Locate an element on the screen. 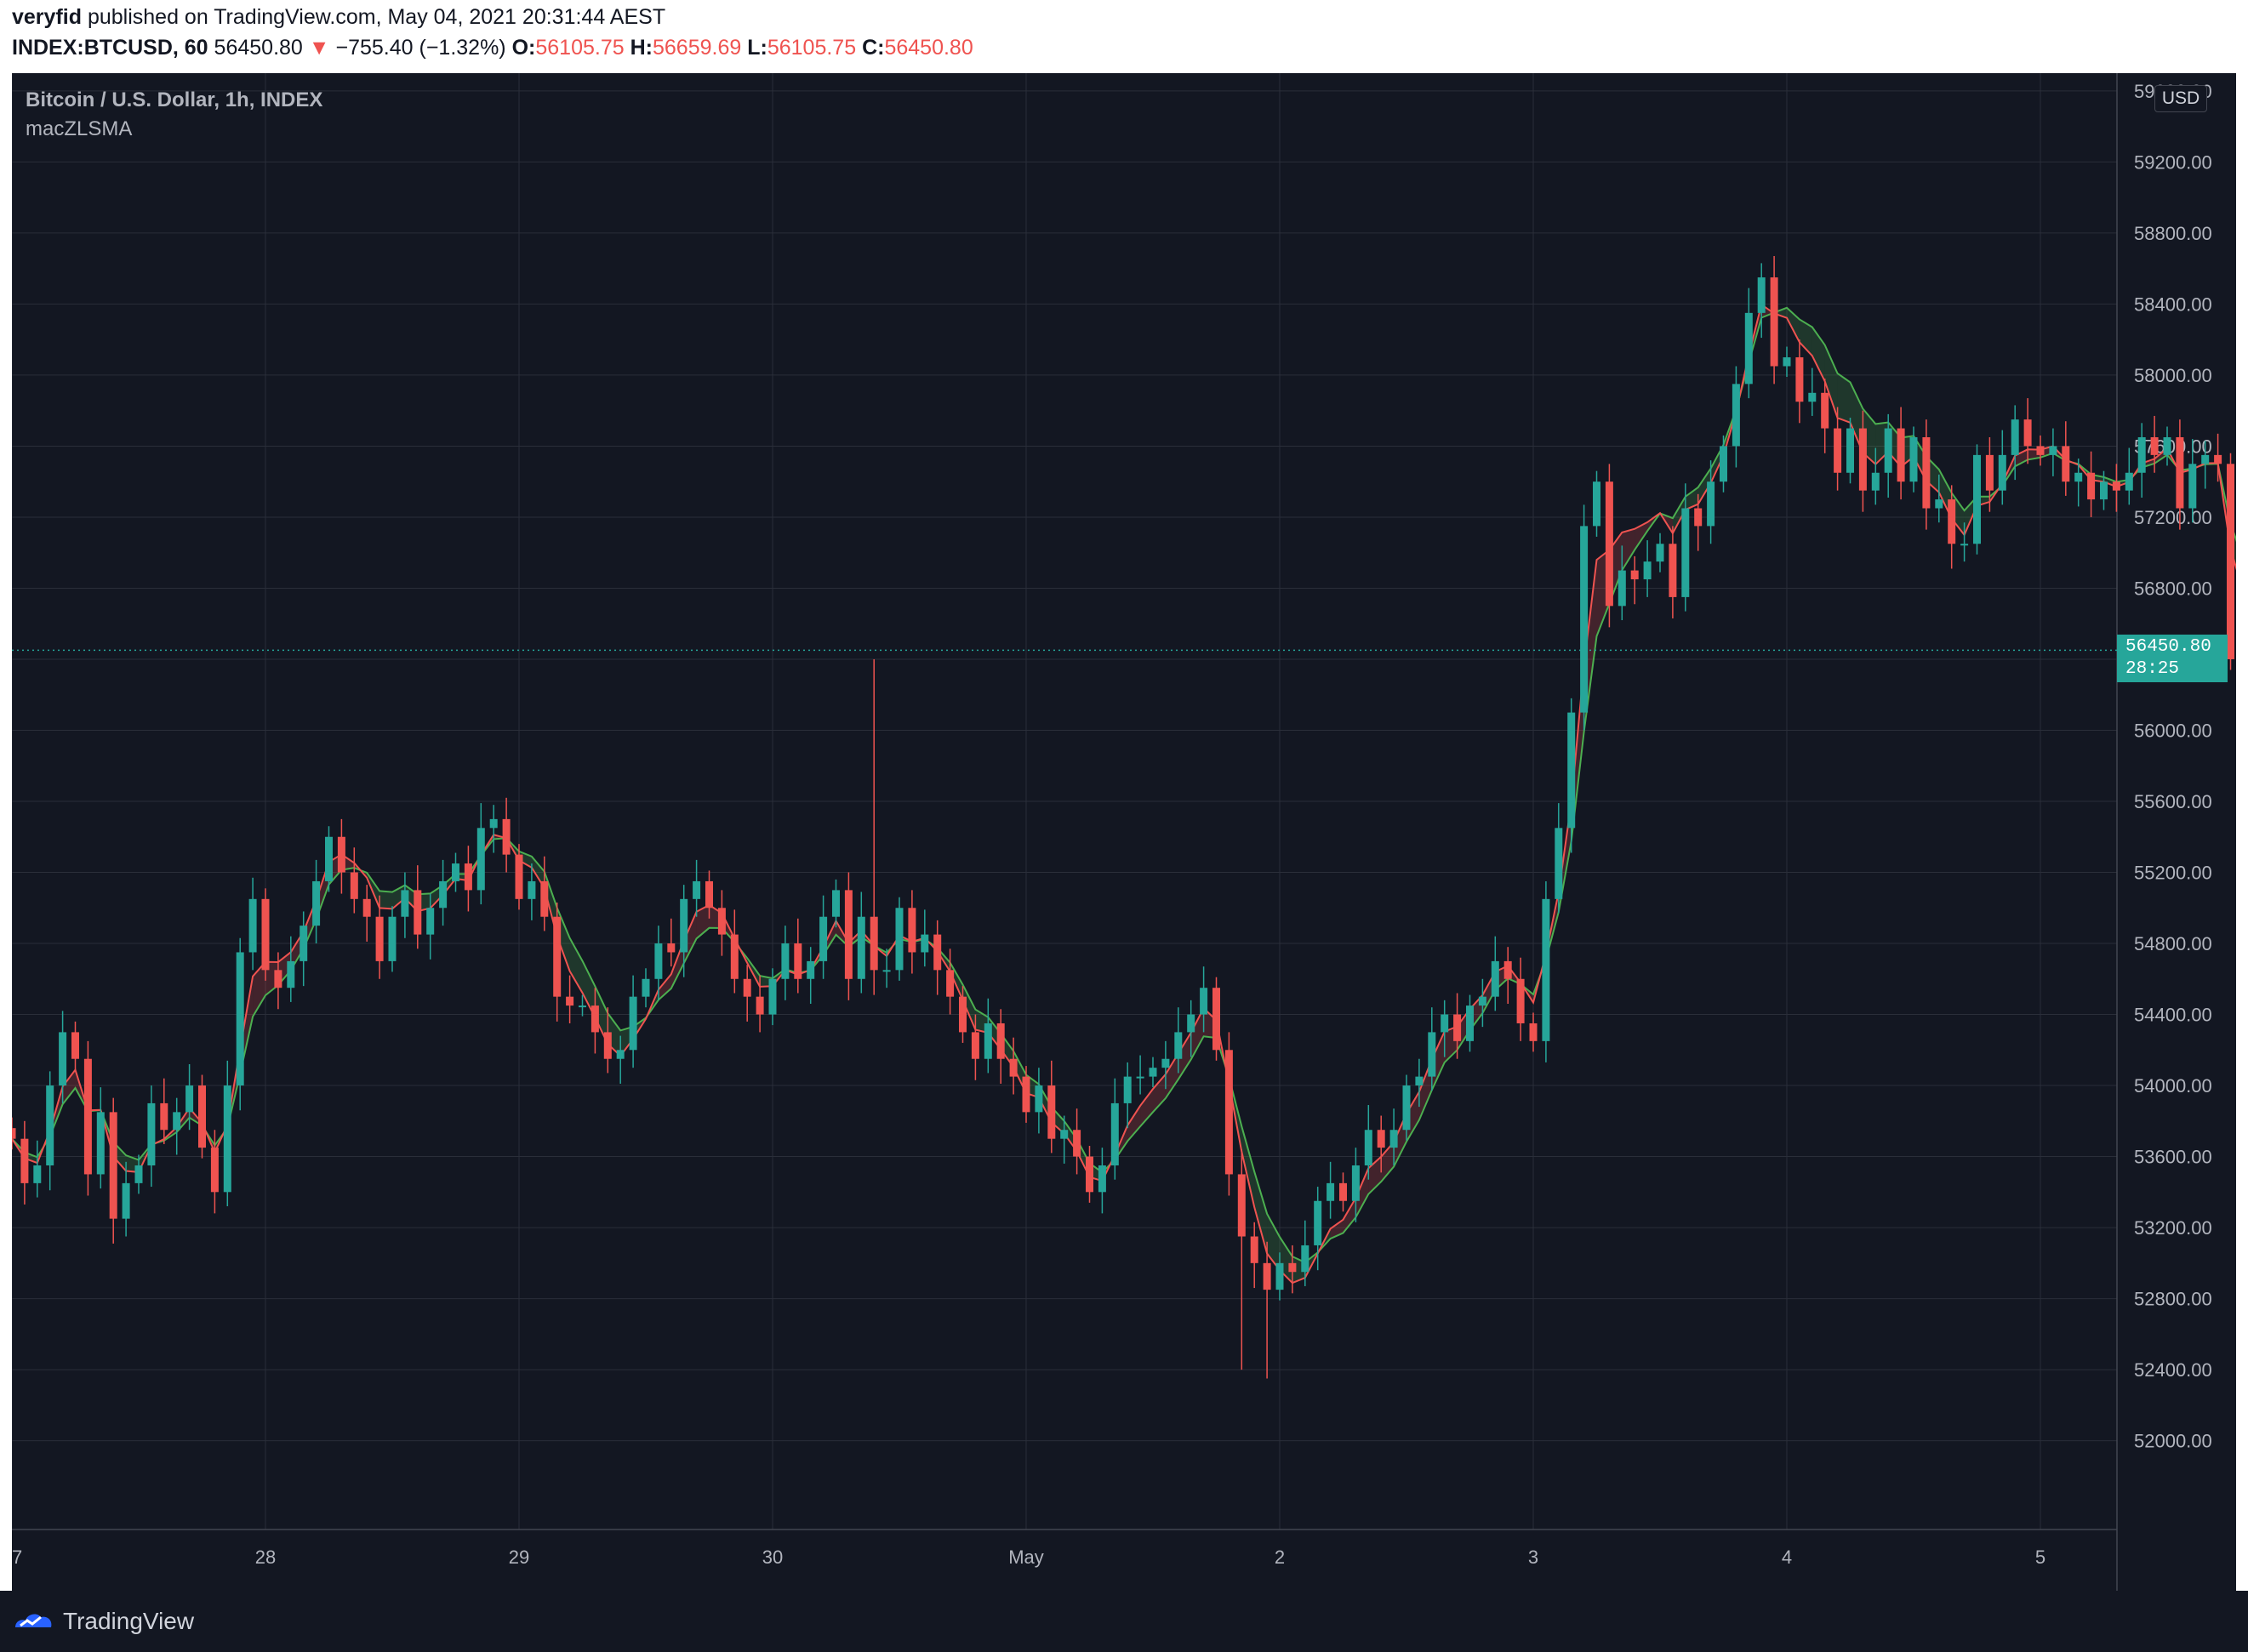 This screenshot has height=1652, width=2248. y-tick-label: 59200.00 is located at coordinates (2173, 162).